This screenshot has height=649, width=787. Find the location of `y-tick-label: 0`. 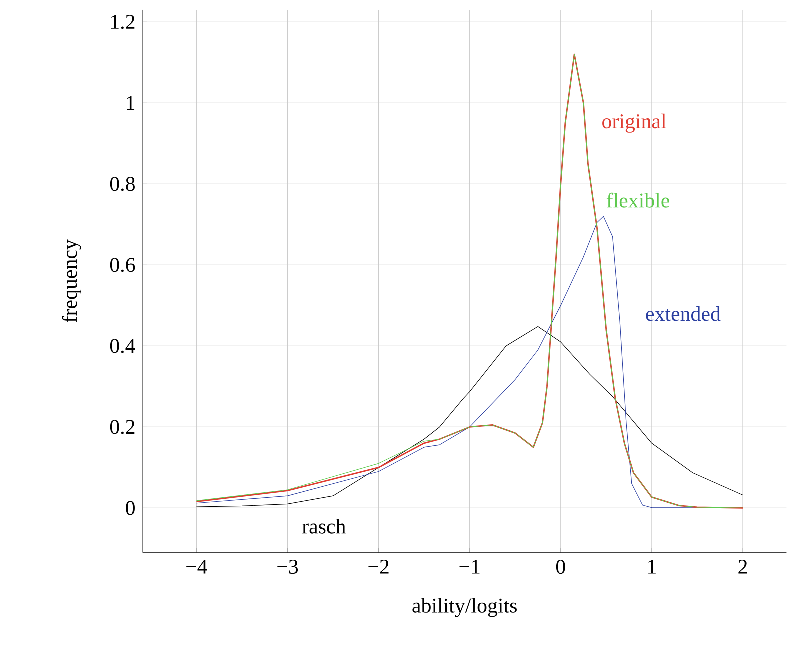

y-tick-label: 0 is located at coordinates (130, 508).